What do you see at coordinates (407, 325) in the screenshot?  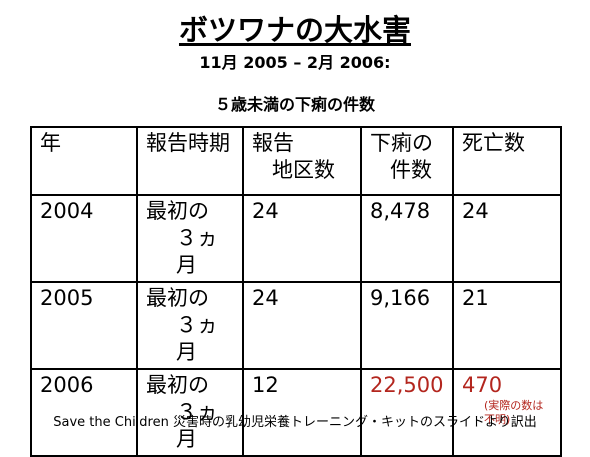 I see `cell-cases: 9,166` at bounding box center [407, 325].